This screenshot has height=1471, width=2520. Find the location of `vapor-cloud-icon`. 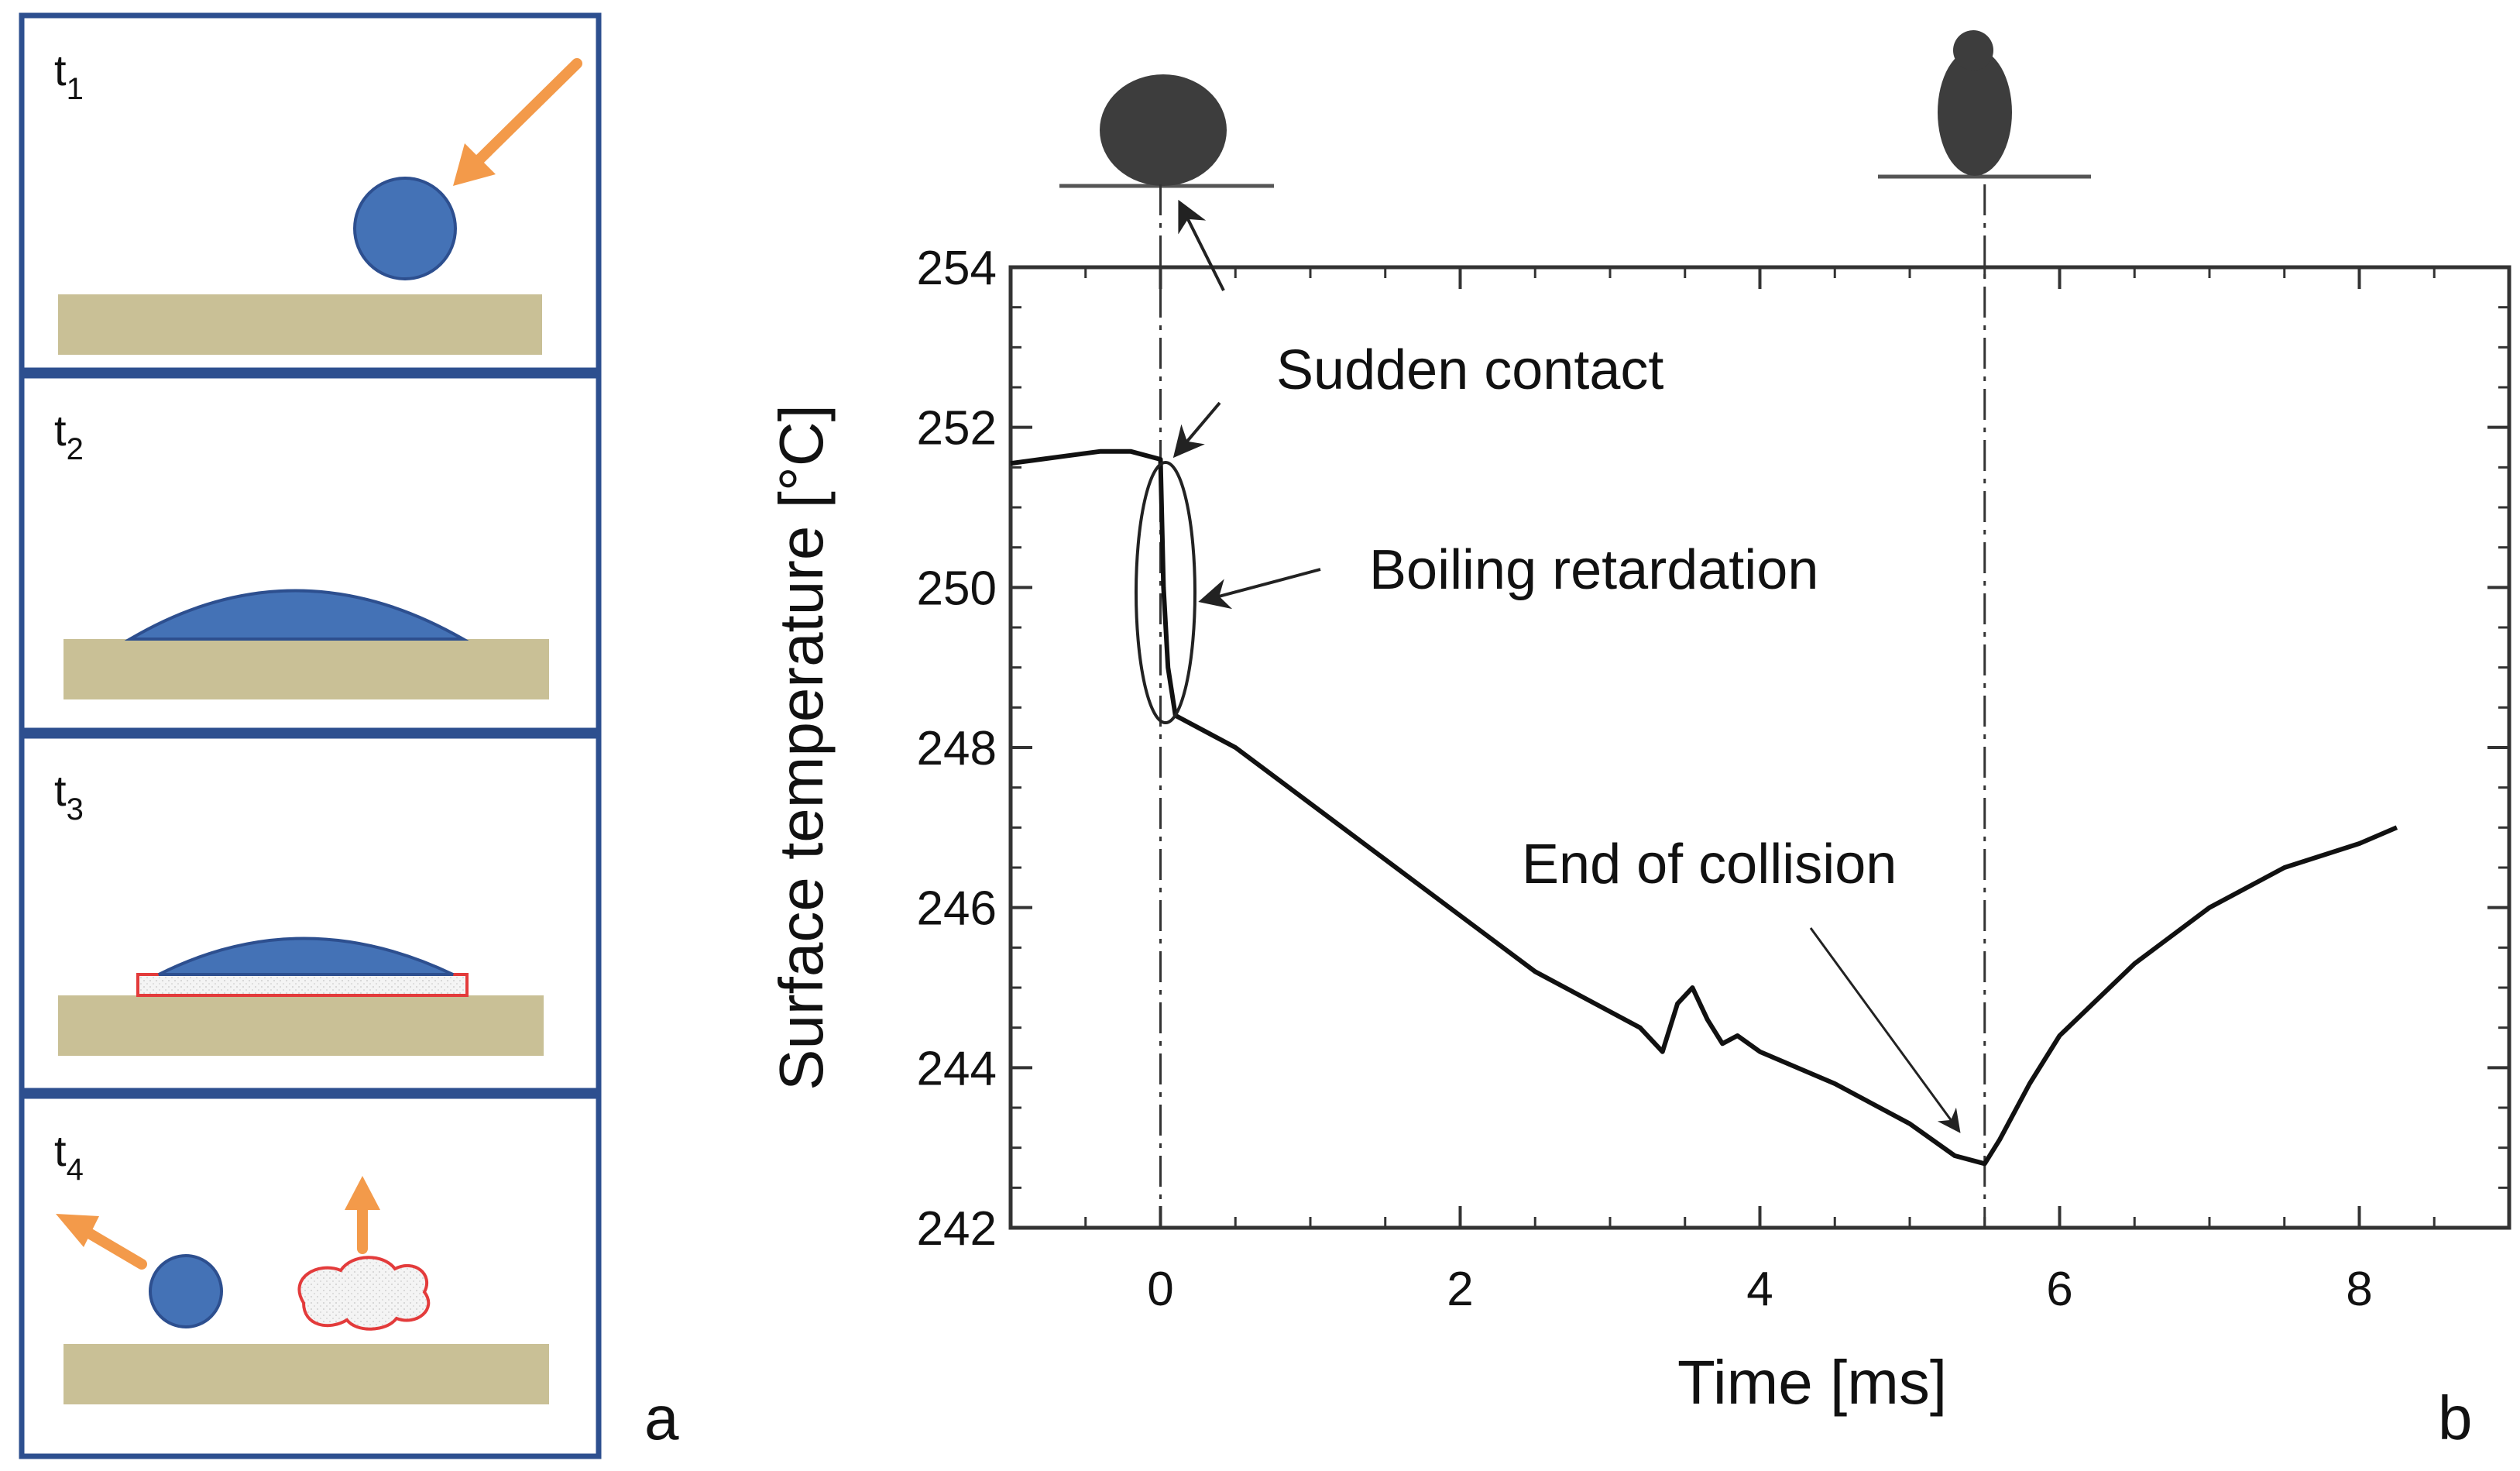

vapor-cloud-icon is located at coordinates (364, 1293).